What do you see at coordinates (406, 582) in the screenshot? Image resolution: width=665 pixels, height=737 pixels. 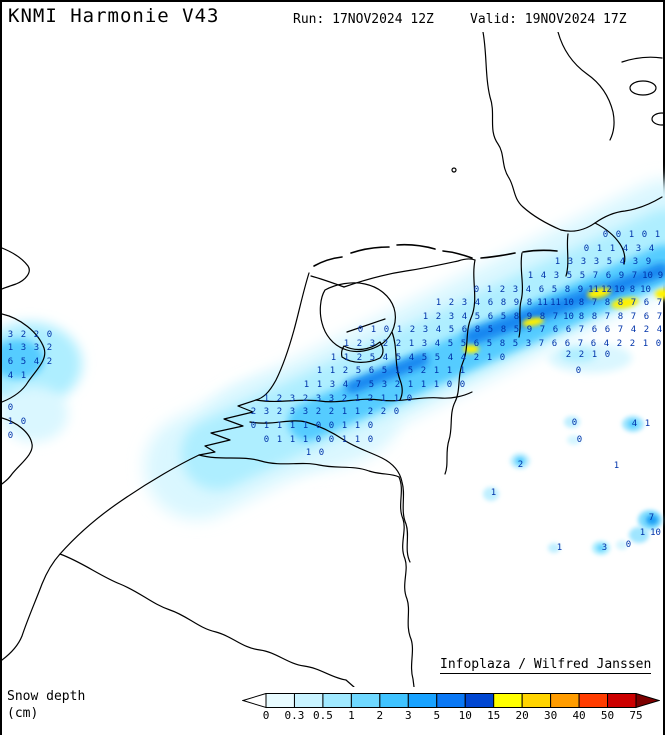 I see `border-be-de` at bounding box center [406, 582].